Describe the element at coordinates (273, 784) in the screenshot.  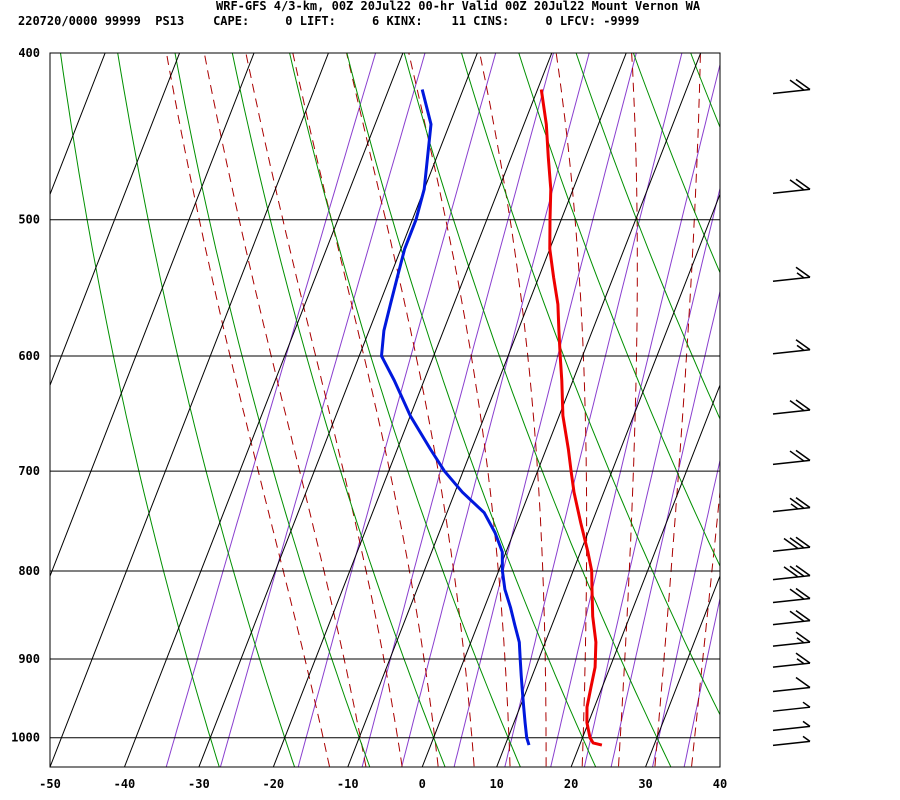
I see `x-tick-label: -20` at that location.